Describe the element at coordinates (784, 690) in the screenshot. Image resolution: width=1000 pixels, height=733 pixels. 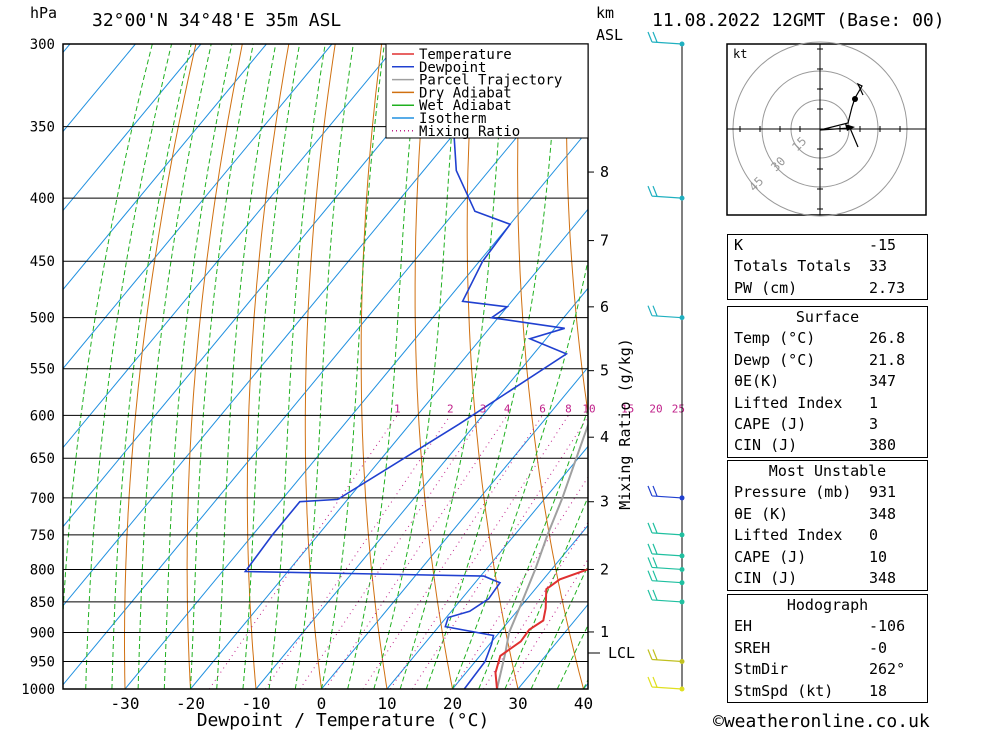
I see `index-label: StmSpd (kt)` at that location.